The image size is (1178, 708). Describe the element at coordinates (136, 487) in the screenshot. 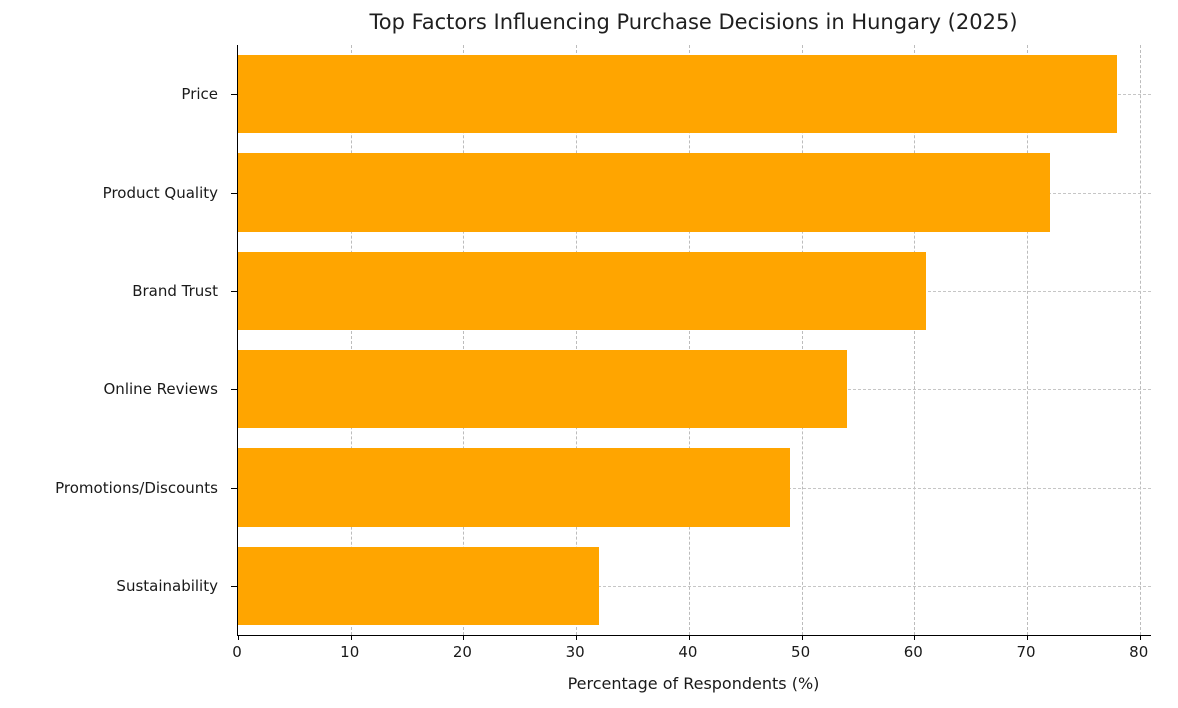

I see `y-axis-category-label: Promotions/Discounts` at that location.